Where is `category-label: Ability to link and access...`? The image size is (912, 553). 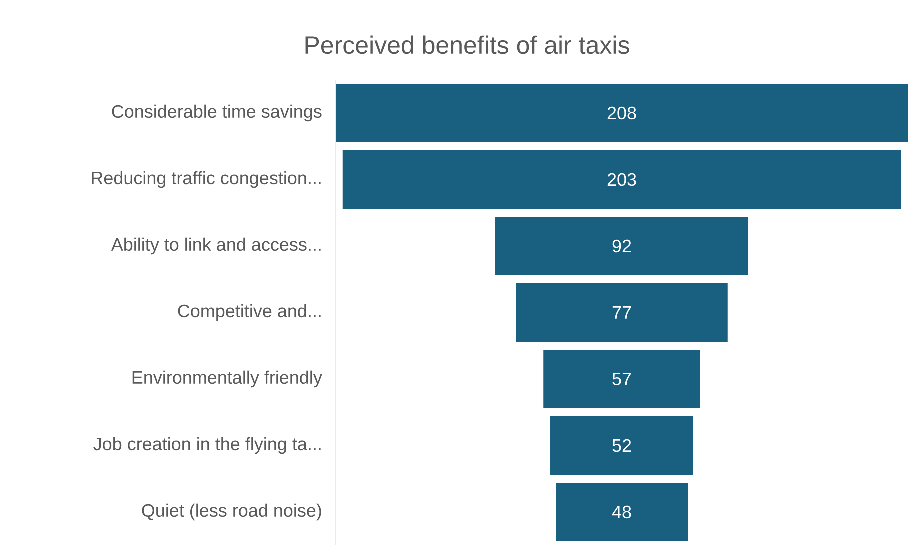
category-label: Ability to link and access... is located at coordinates (216, 246).